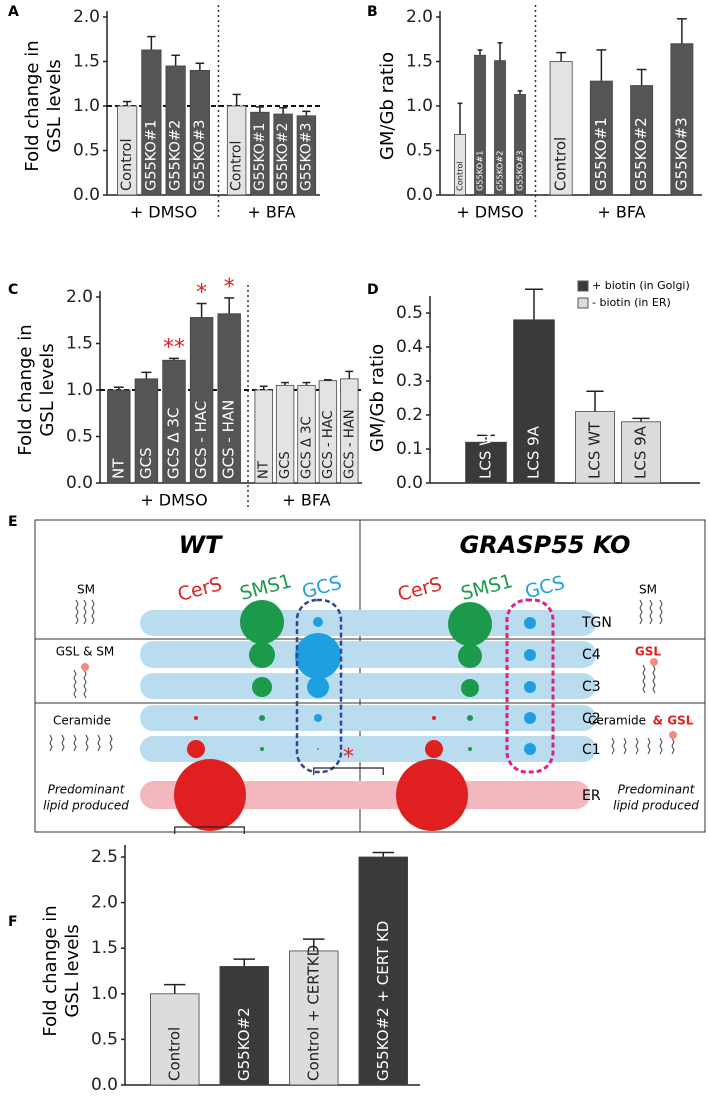  What do you see at coordinates (201, 440) in the screenshot?
I see `bar-label: GCS - HAC` at bounding box center [201, 440].